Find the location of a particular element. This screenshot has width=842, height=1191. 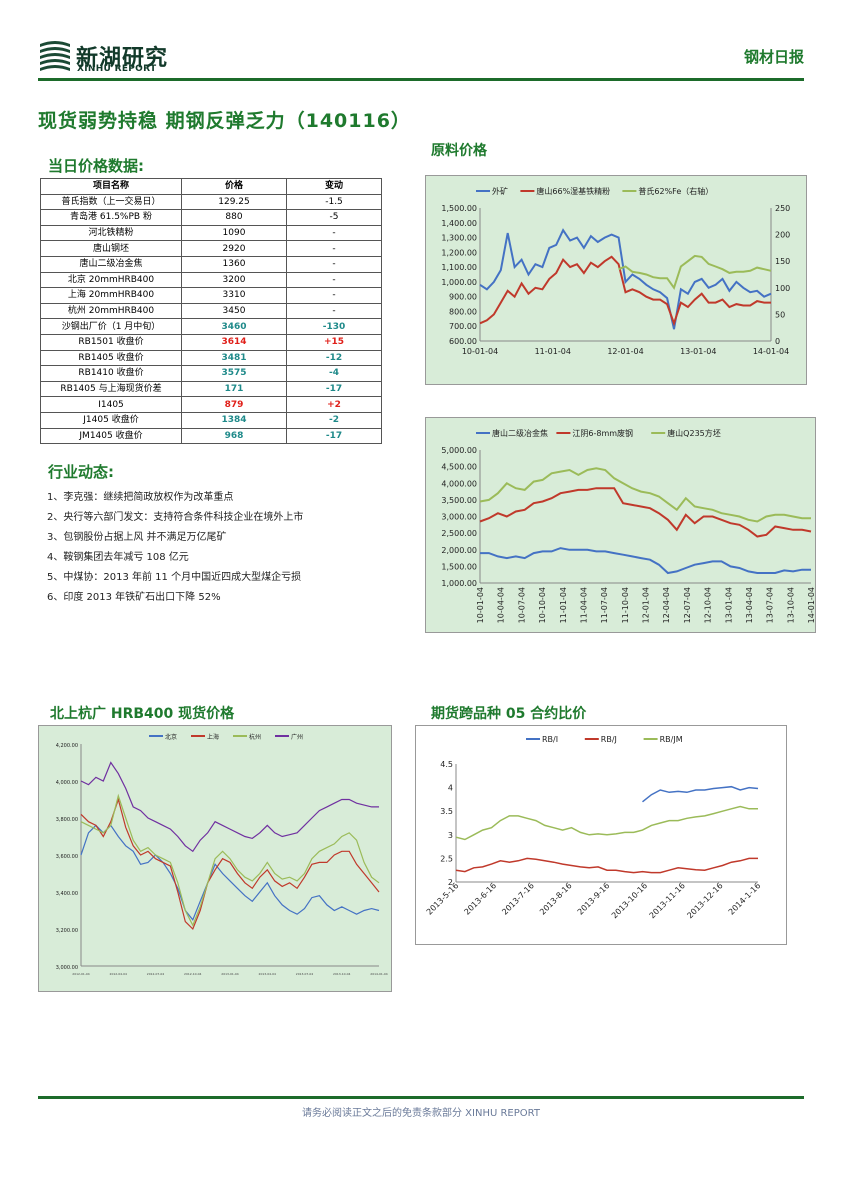

price-cell: 3614 is located at coordinates (234, 342).